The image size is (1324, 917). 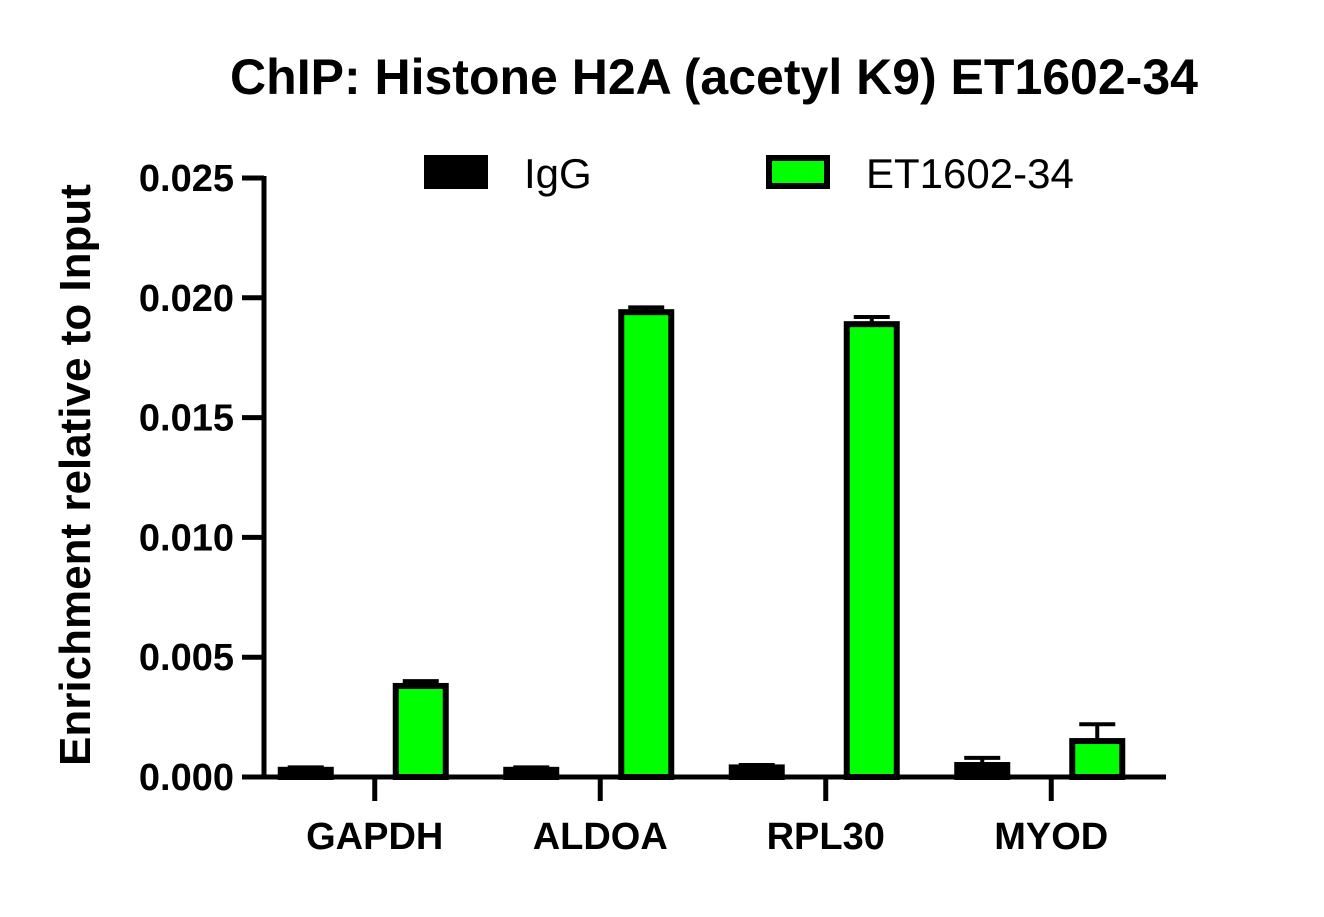 I want to click on y-tick-label: 0.010, so click(x=186, y=538).